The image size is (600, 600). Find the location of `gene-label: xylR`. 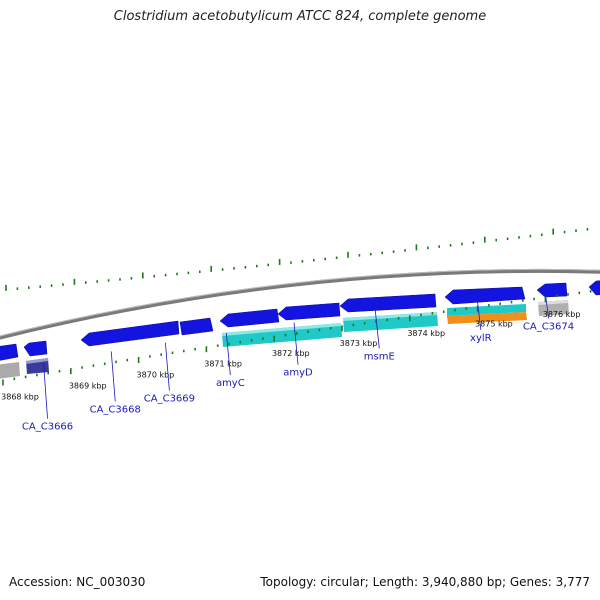

gene-label: xylR is located at coordinates (481, 338).